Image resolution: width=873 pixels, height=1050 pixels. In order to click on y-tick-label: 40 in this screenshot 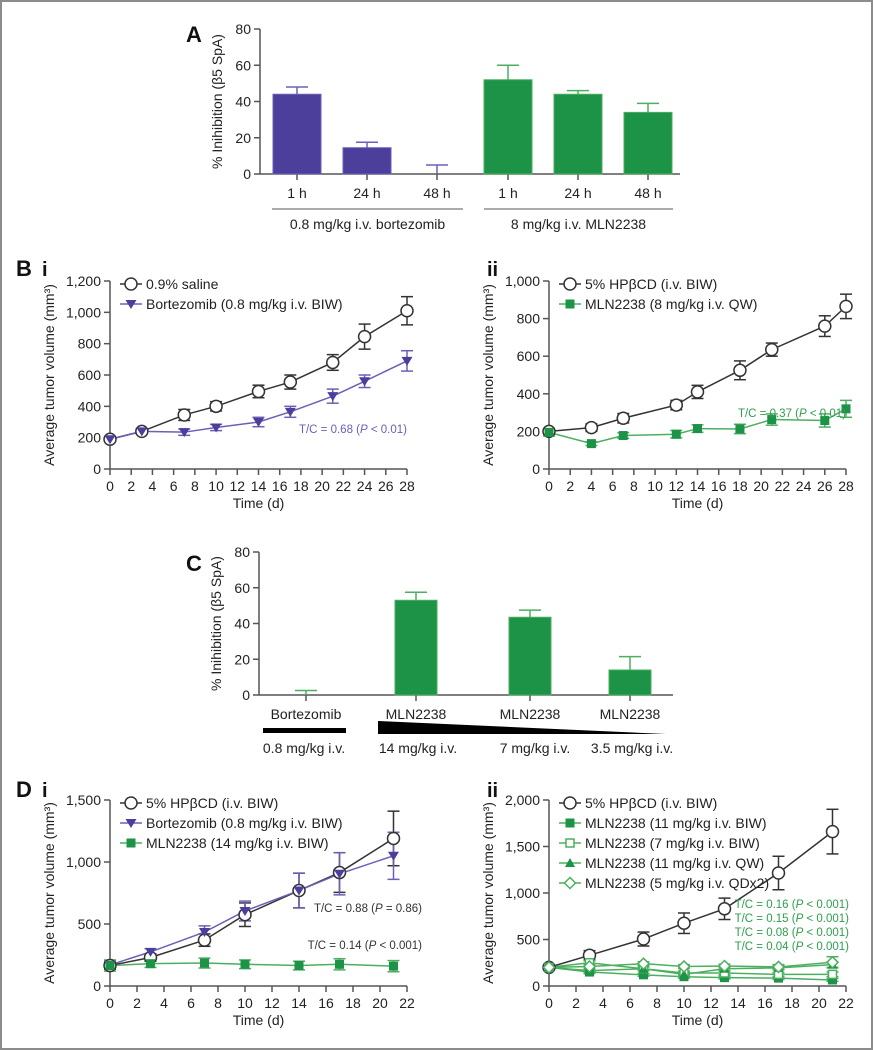, I will do `click(242, 624)`.